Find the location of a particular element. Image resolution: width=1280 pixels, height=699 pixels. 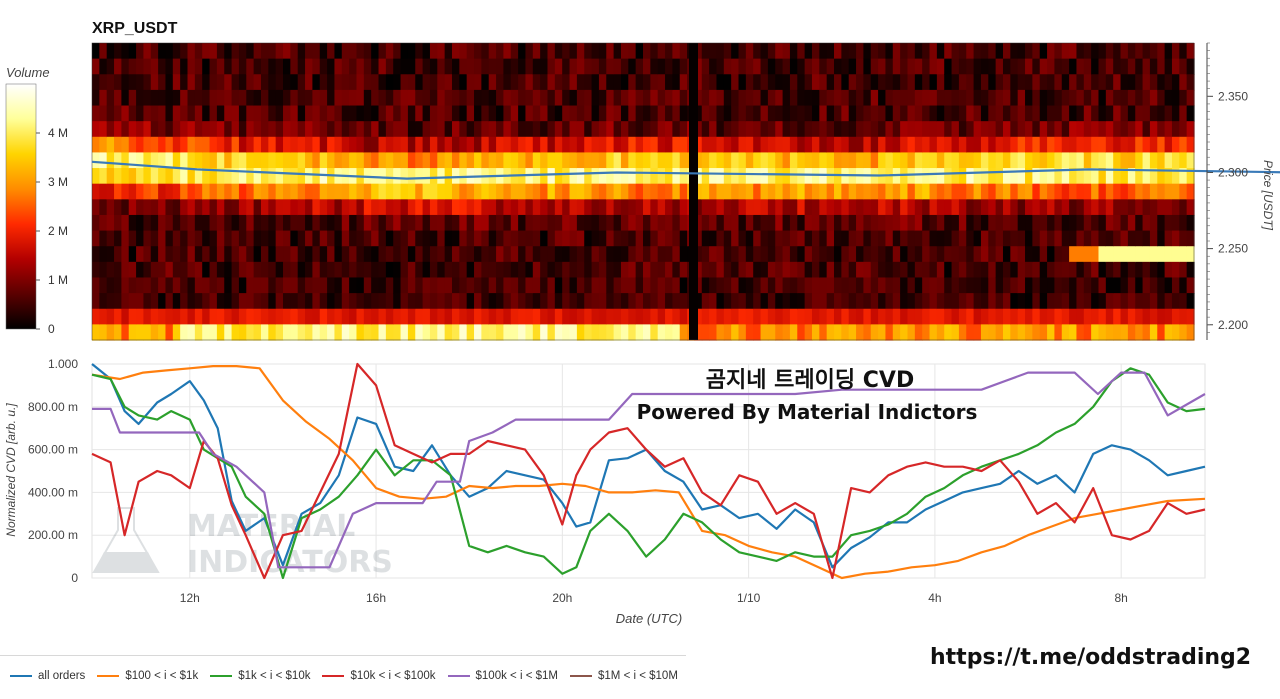

legend-item: $1k < i < $10k is located at coordinates (260, 676).